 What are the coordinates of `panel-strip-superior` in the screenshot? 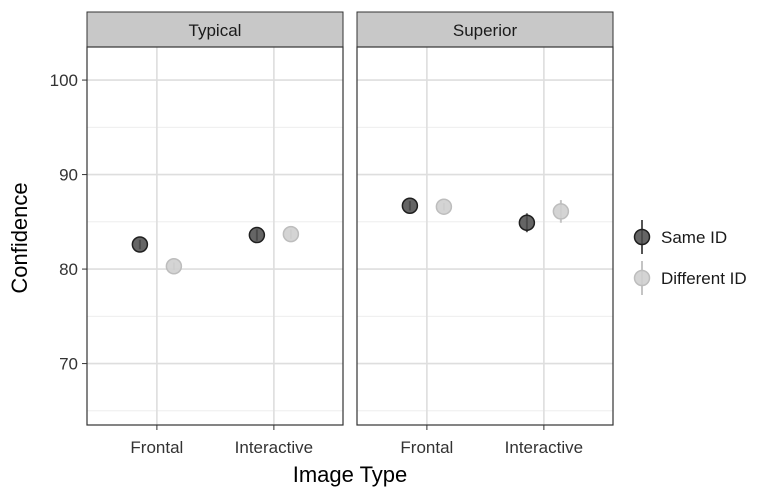 It's located at (485, 29).